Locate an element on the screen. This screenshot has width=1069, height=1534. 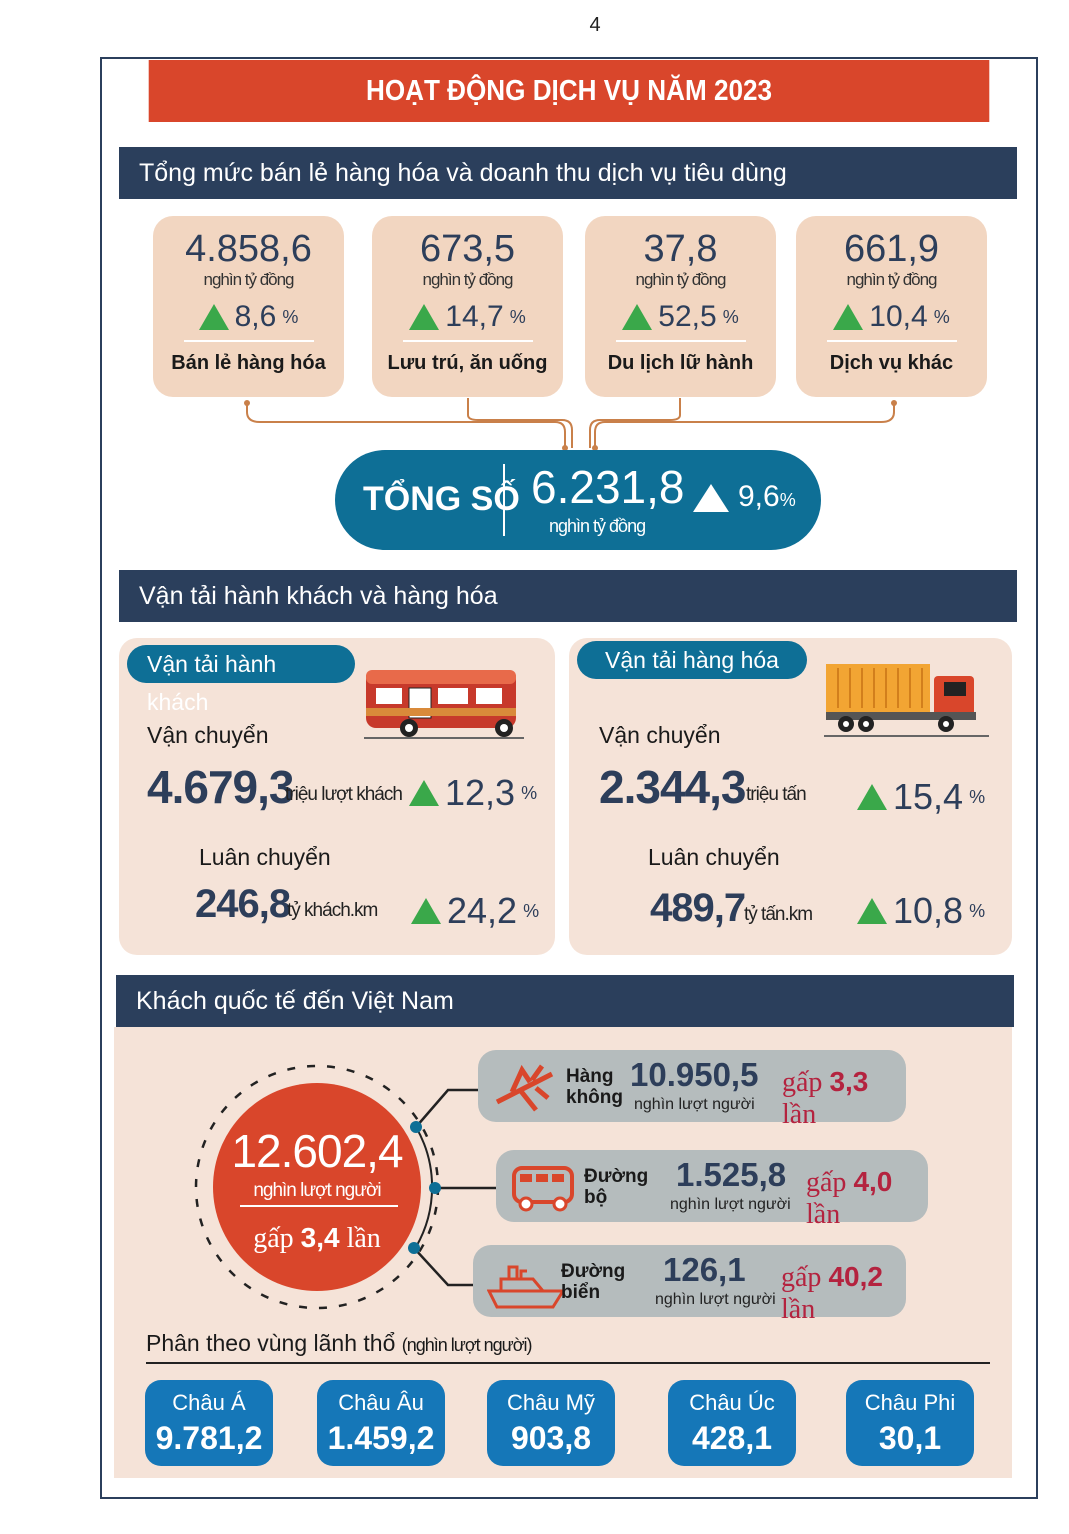
region-name: Châu Á is located at coordinates (209, 1402).